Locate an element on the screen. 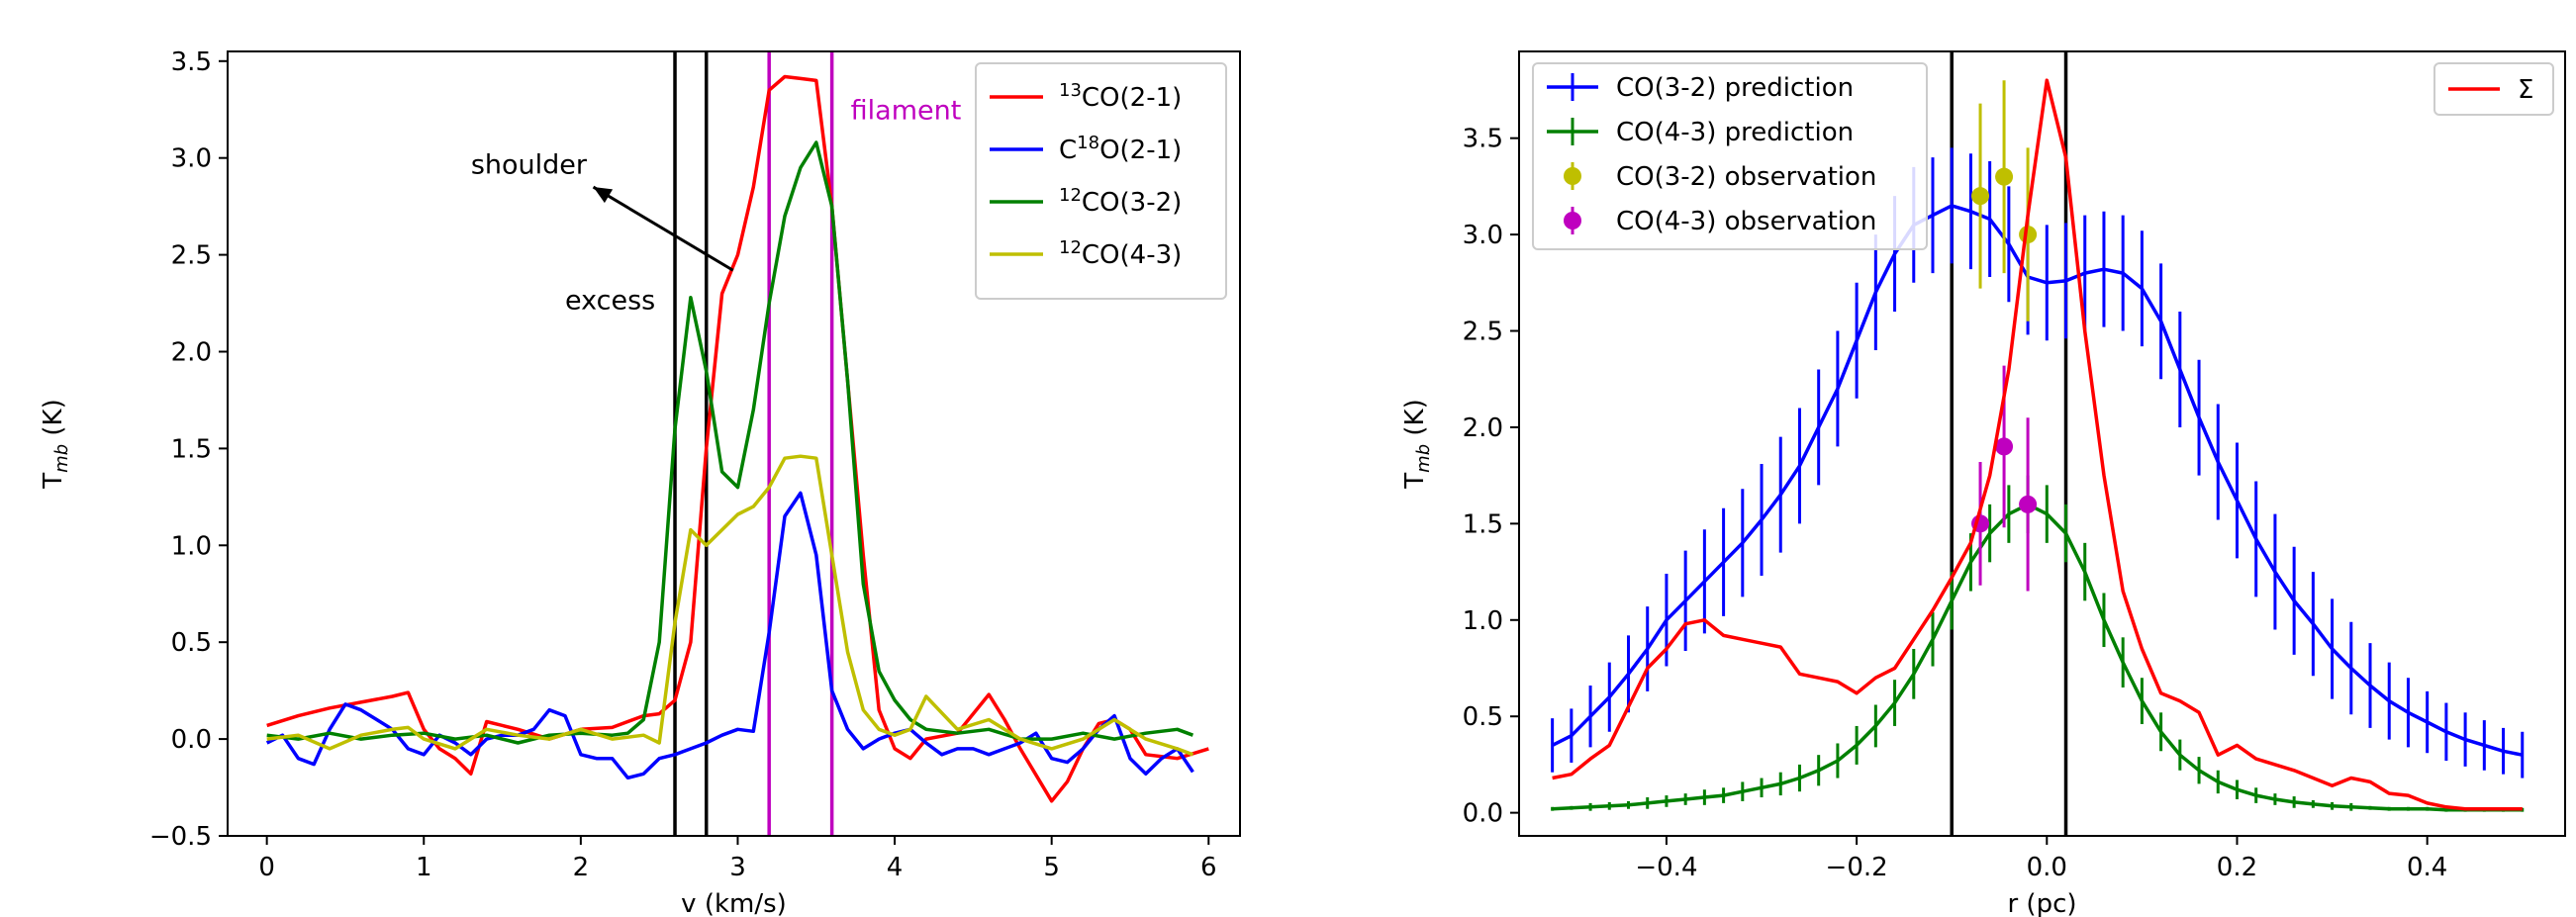 The image size is (2576, 917). legend-label: CO(4-3) prediction is located at coordinates (1735, 132).